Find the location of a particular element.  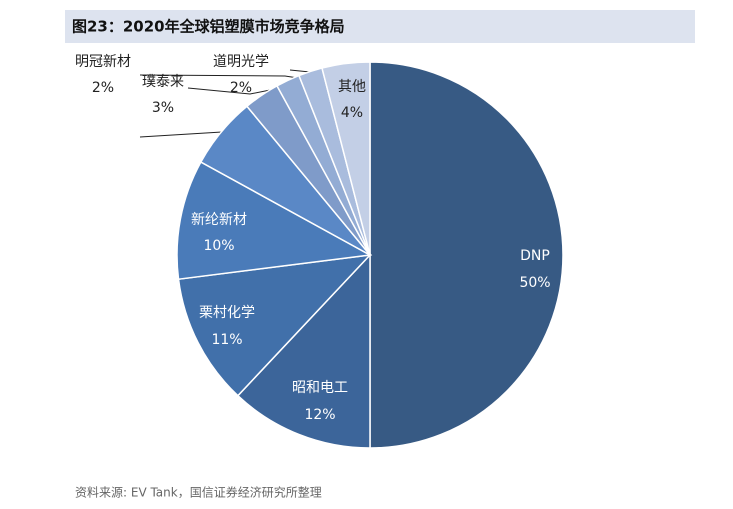

slice-label: 新纶新材 is located at coordinates (219, 220).